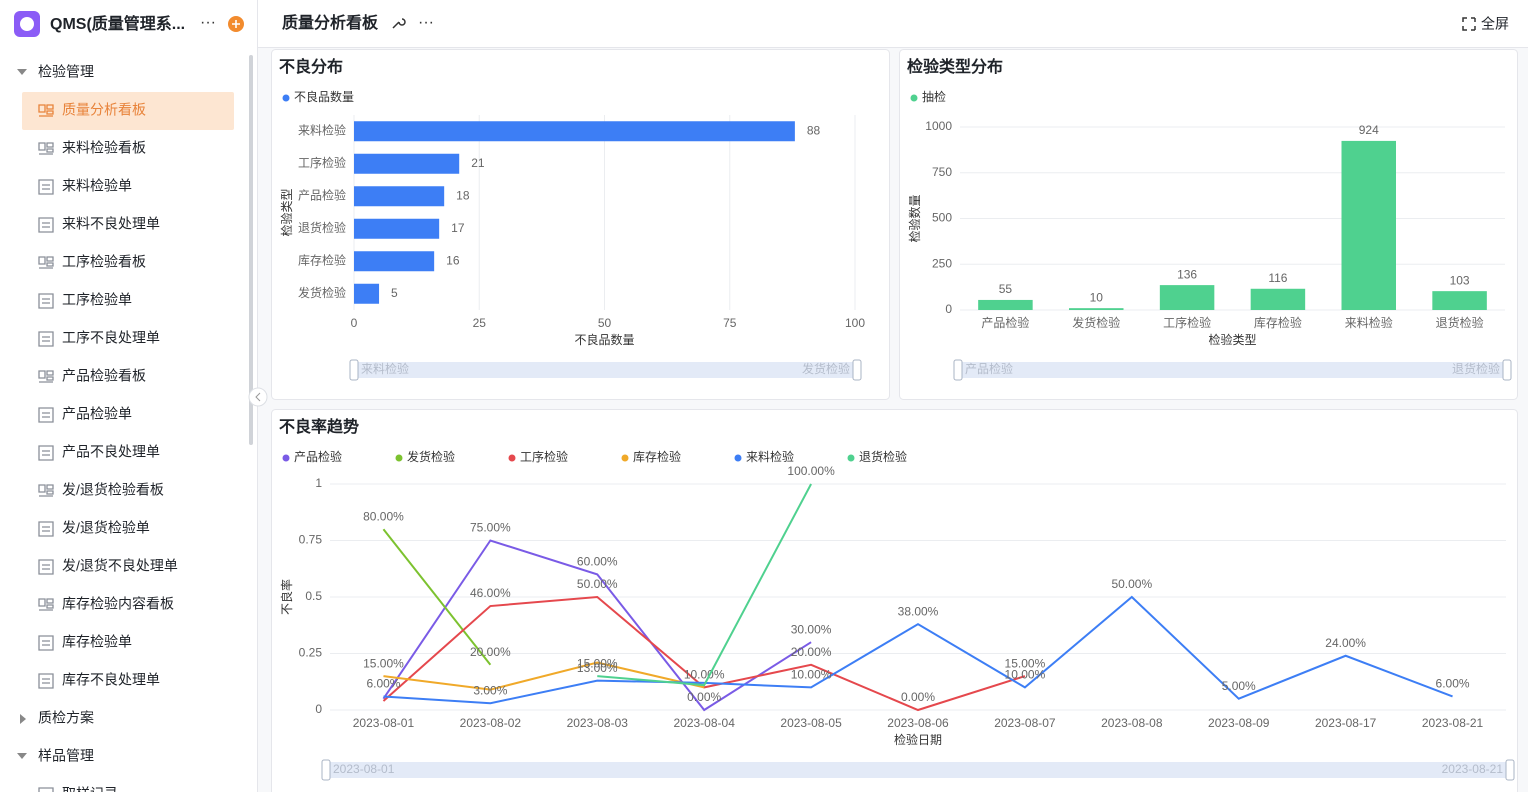  What do you see at coordinates (480, 323) in the screenshot?
I see `x-tick-label: 25` at bounding box center [480, 323].